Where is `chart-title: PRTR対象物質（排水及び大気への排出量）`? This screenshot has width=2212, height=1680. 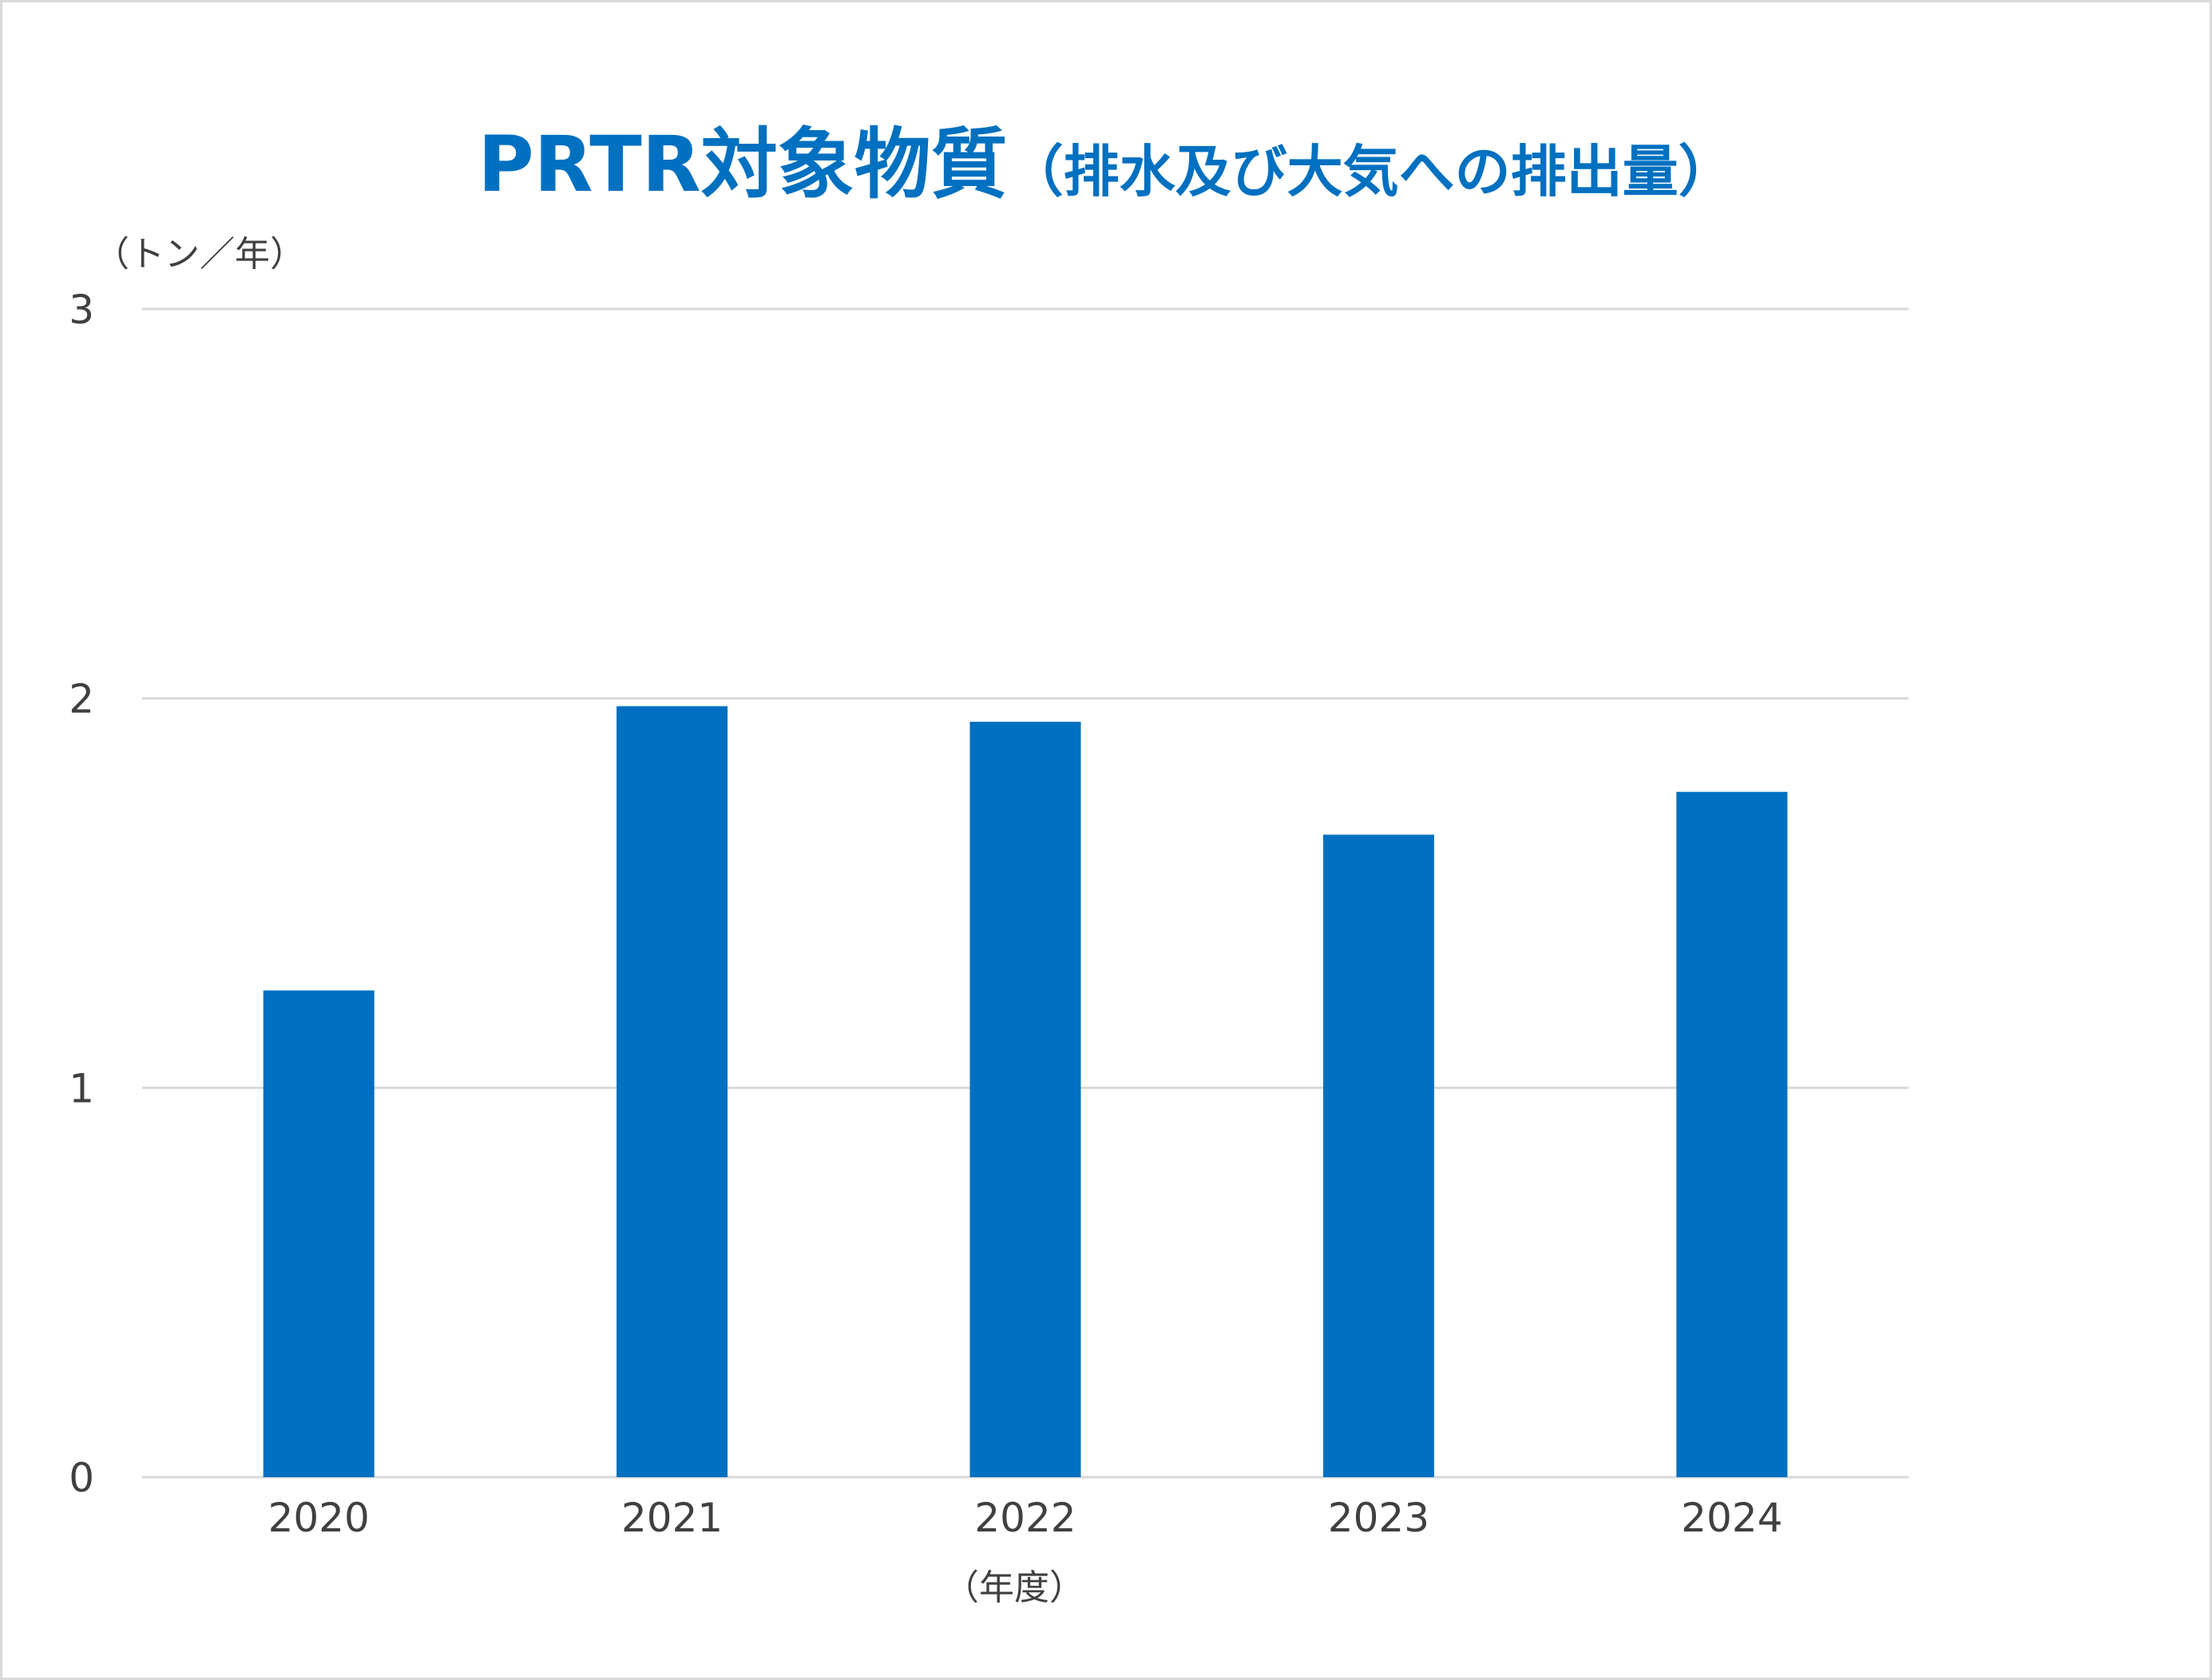 chart-title: PRTR対象物質（排水及び大気への排出量） is located at coordinates (1106, 157).